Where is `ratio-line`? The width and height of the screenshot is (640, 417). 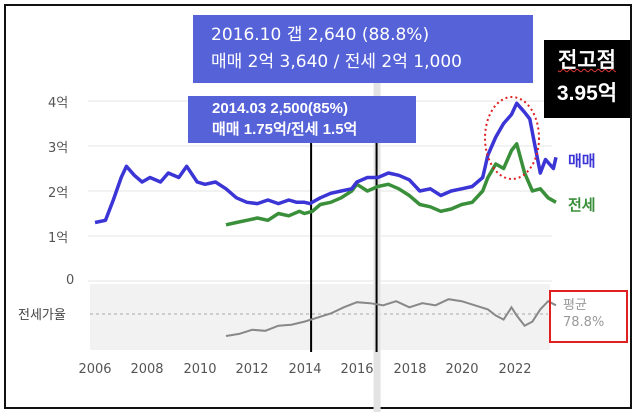
ratio-line is located at coordinates (391, 317).